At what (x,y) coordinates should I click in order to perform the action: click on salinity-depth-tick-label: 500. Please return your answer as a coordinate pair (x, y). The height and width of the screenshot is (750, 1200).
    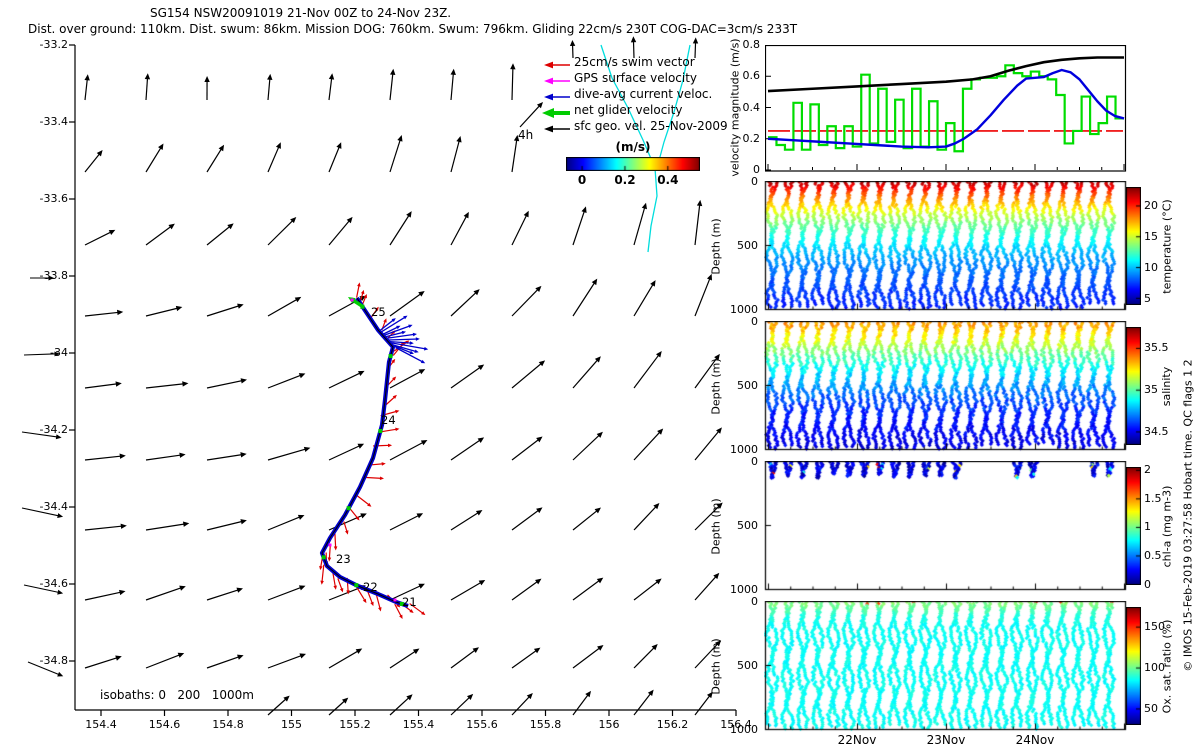
    Looking at the image, I should click on (747, 385).